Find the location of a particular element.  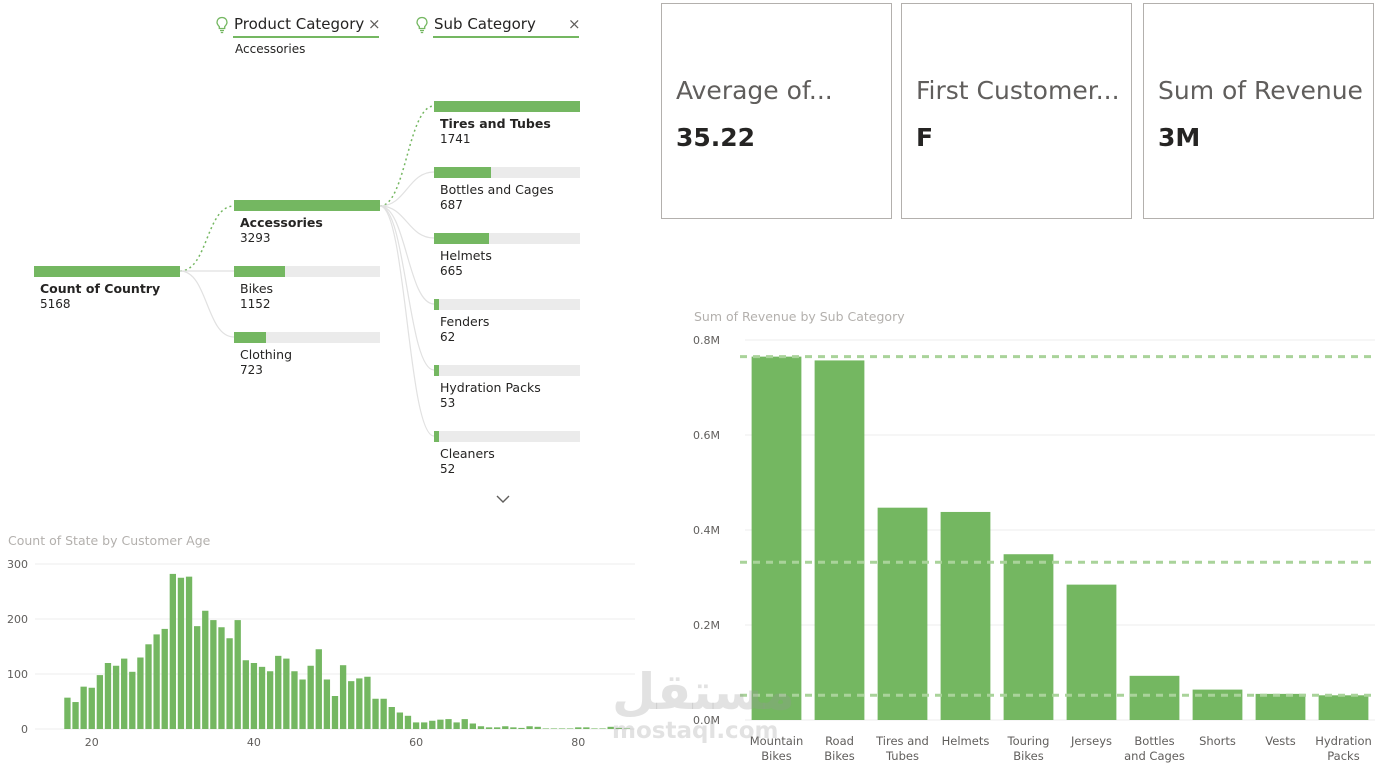

connector-fenders is located at coordinates (407, 255).